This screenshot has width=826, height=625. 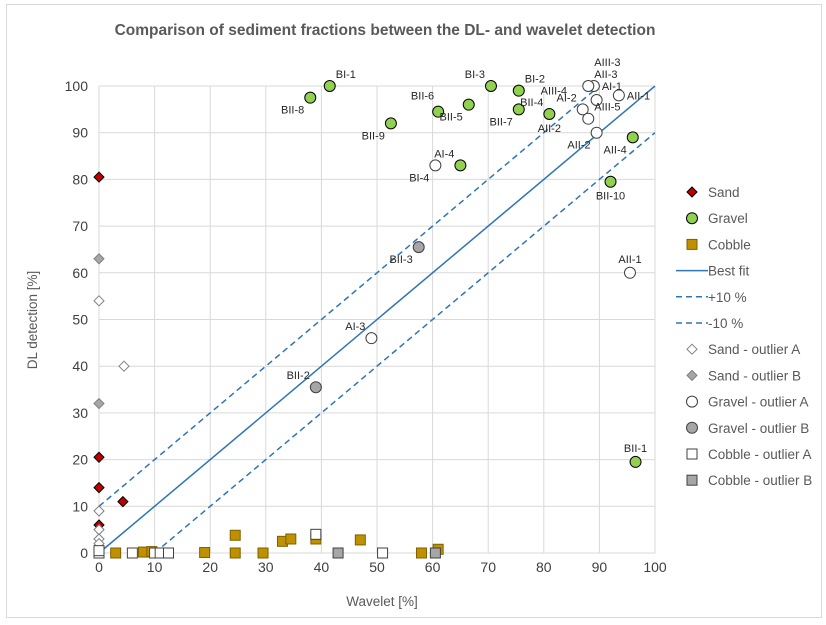 I want to click on x-tick-label: 50, so click(x=377, y=567).